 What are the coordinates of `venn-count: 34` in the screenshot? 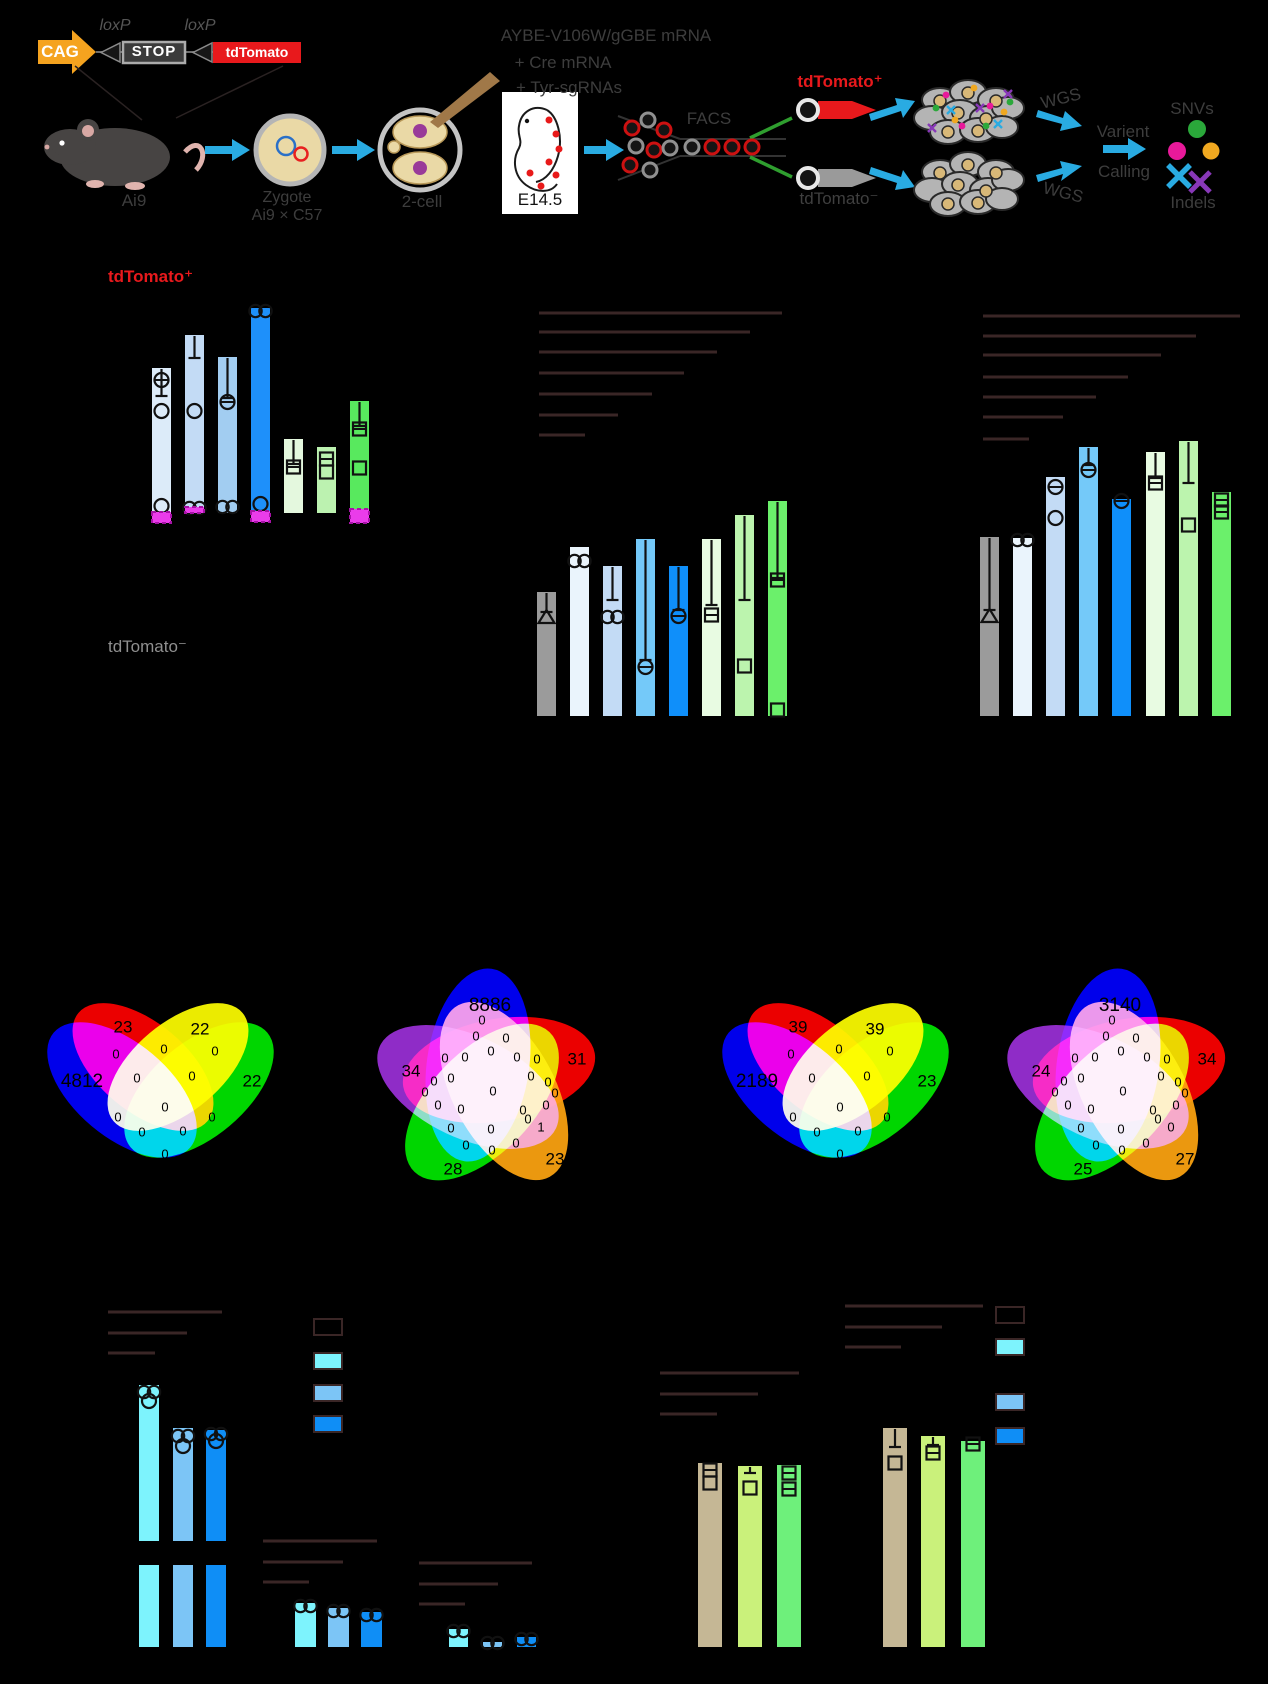 It's located at (1207, 1058).